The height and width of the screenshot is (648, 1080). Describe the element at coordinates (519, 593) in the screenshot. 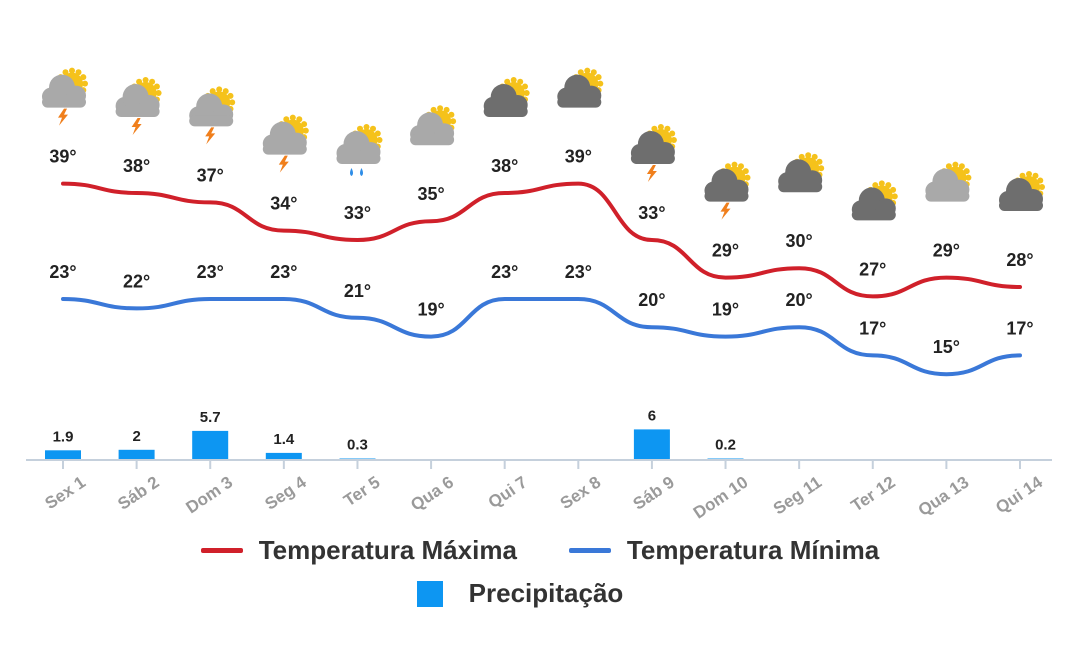

I see `legend-item-precip: Precipitação` at that location.